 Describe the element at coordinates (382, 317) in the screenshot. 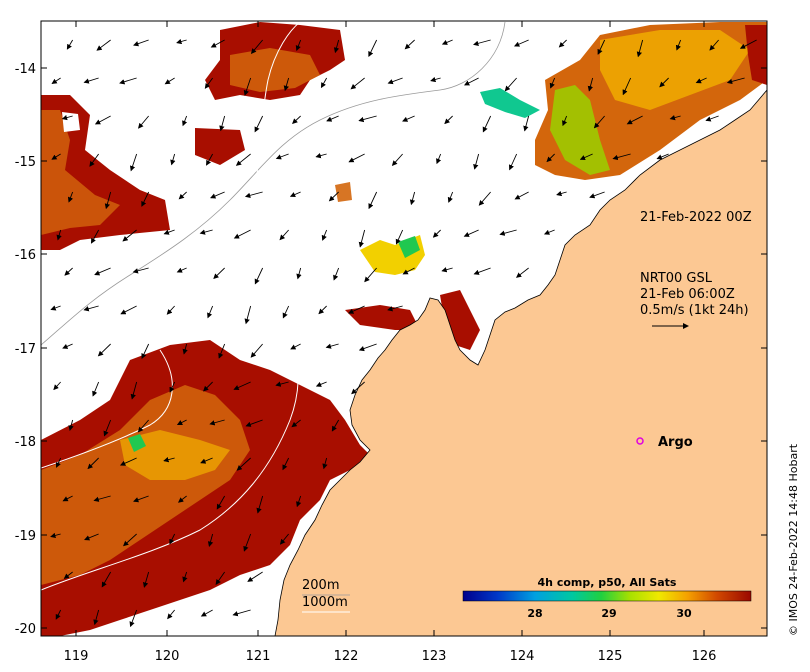

I see `sst-central-red` at that location.